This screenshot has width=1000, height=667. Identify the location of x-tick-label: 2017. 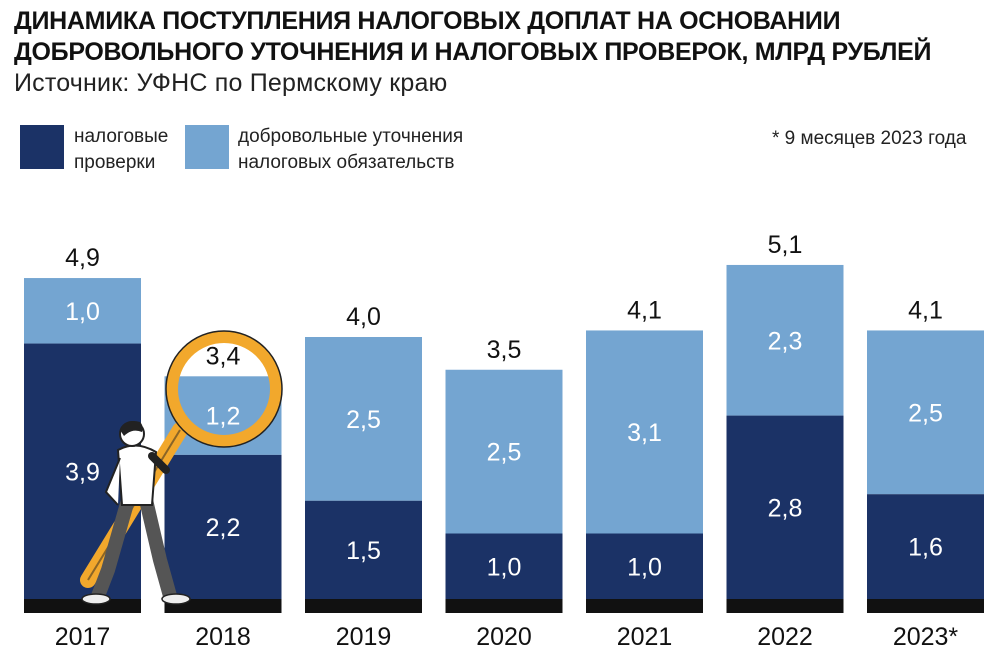
(83, 637).